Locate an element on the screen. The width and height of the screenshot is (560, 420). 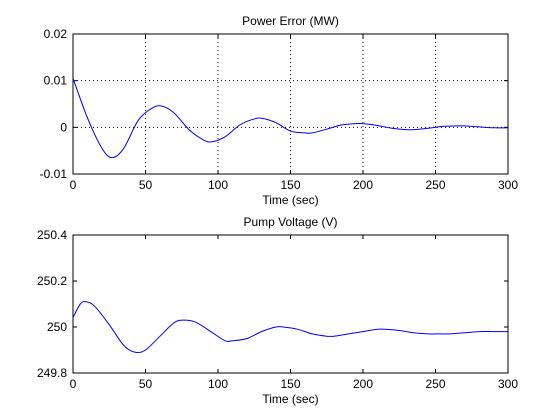
pump-voltage-x-axis-label: Time (sec) is located at coordinates (290, 399).